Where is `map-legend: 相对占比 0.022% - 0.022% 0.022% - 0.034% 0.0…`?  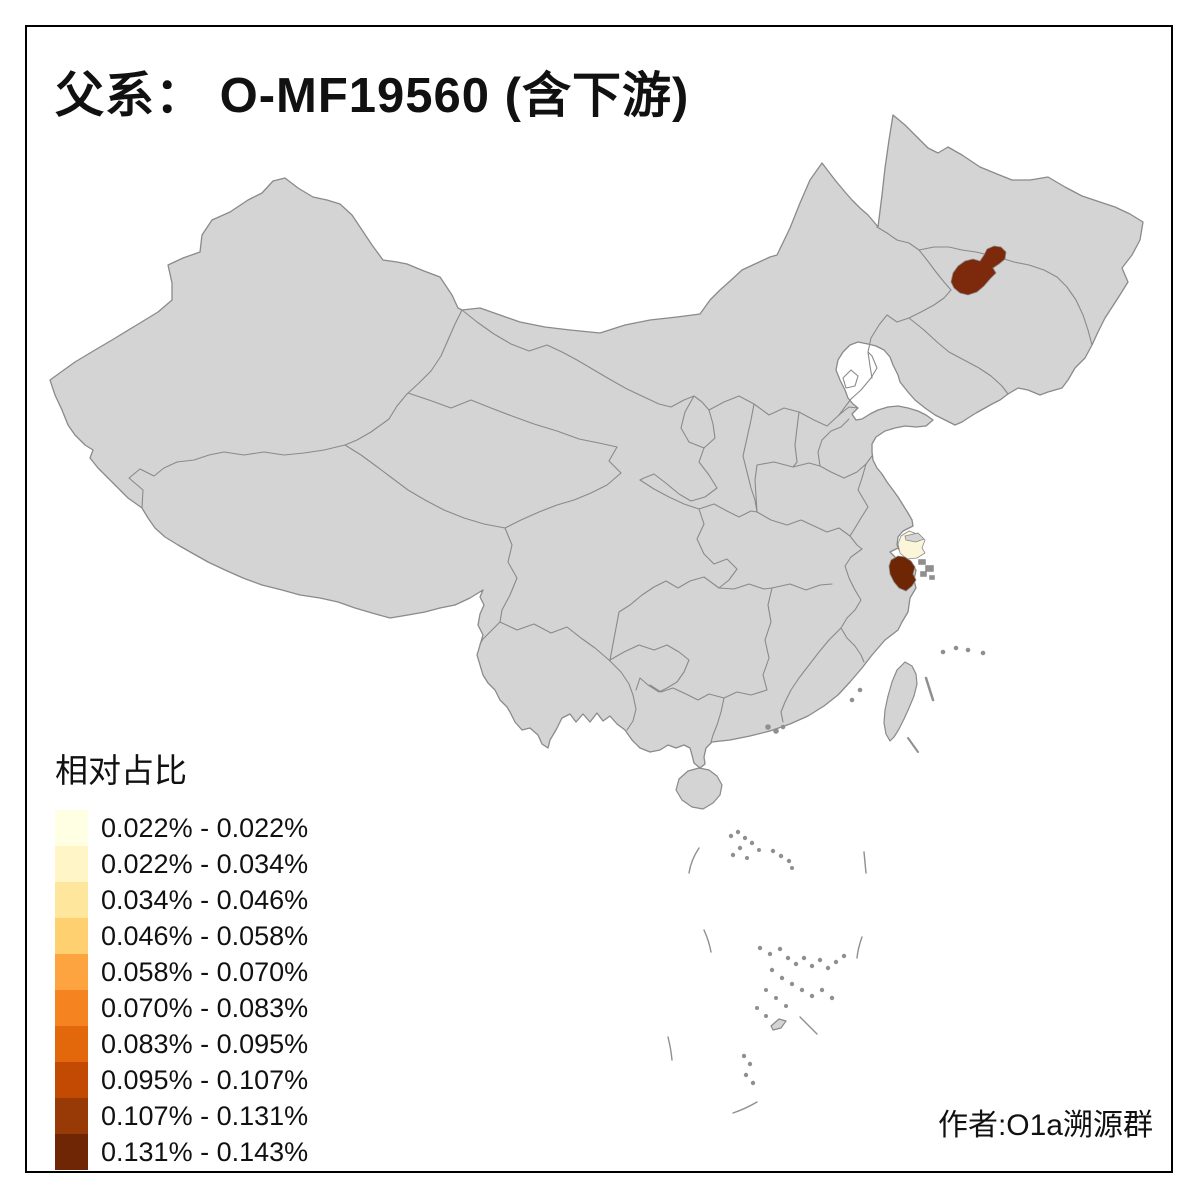 map-legend: 相对占比 0.022% - 0.022% 0.022% - 0.034% 0.0… is located at coordinates (181, 957).